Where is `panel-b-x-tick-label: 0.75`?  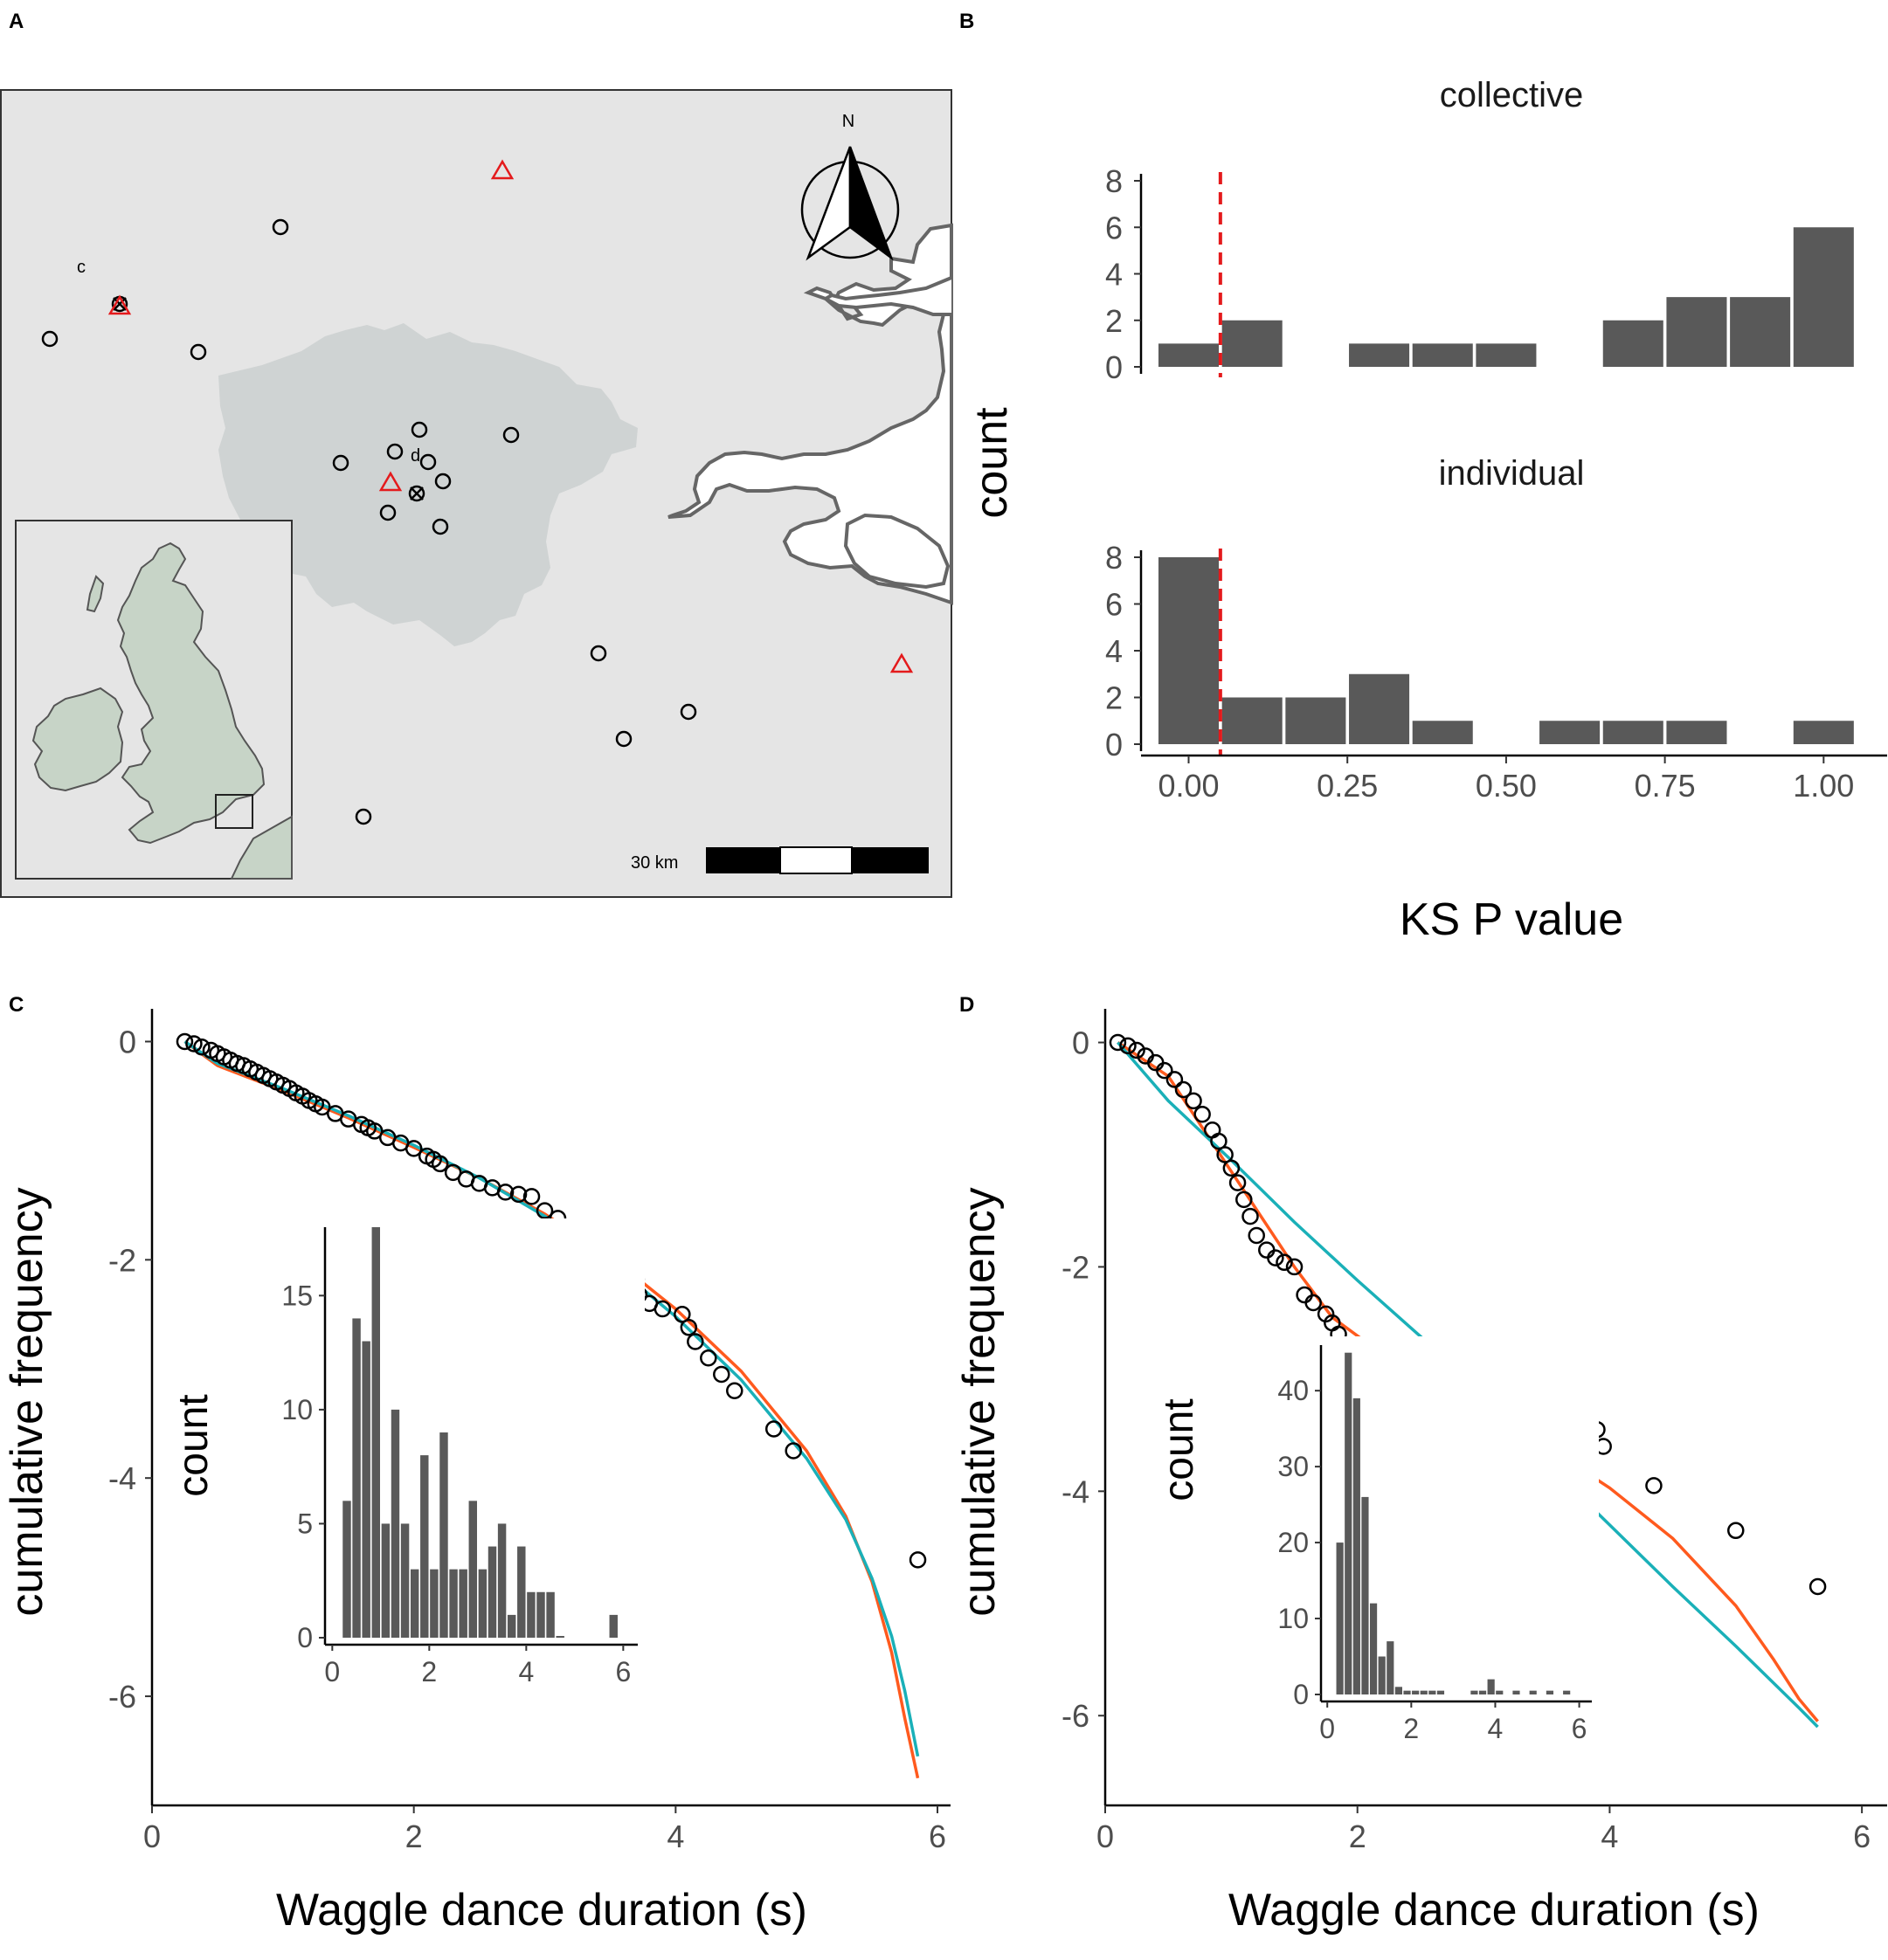 panel-b-x-tick-label: 0.75 is located at coordinates (1666, 786).